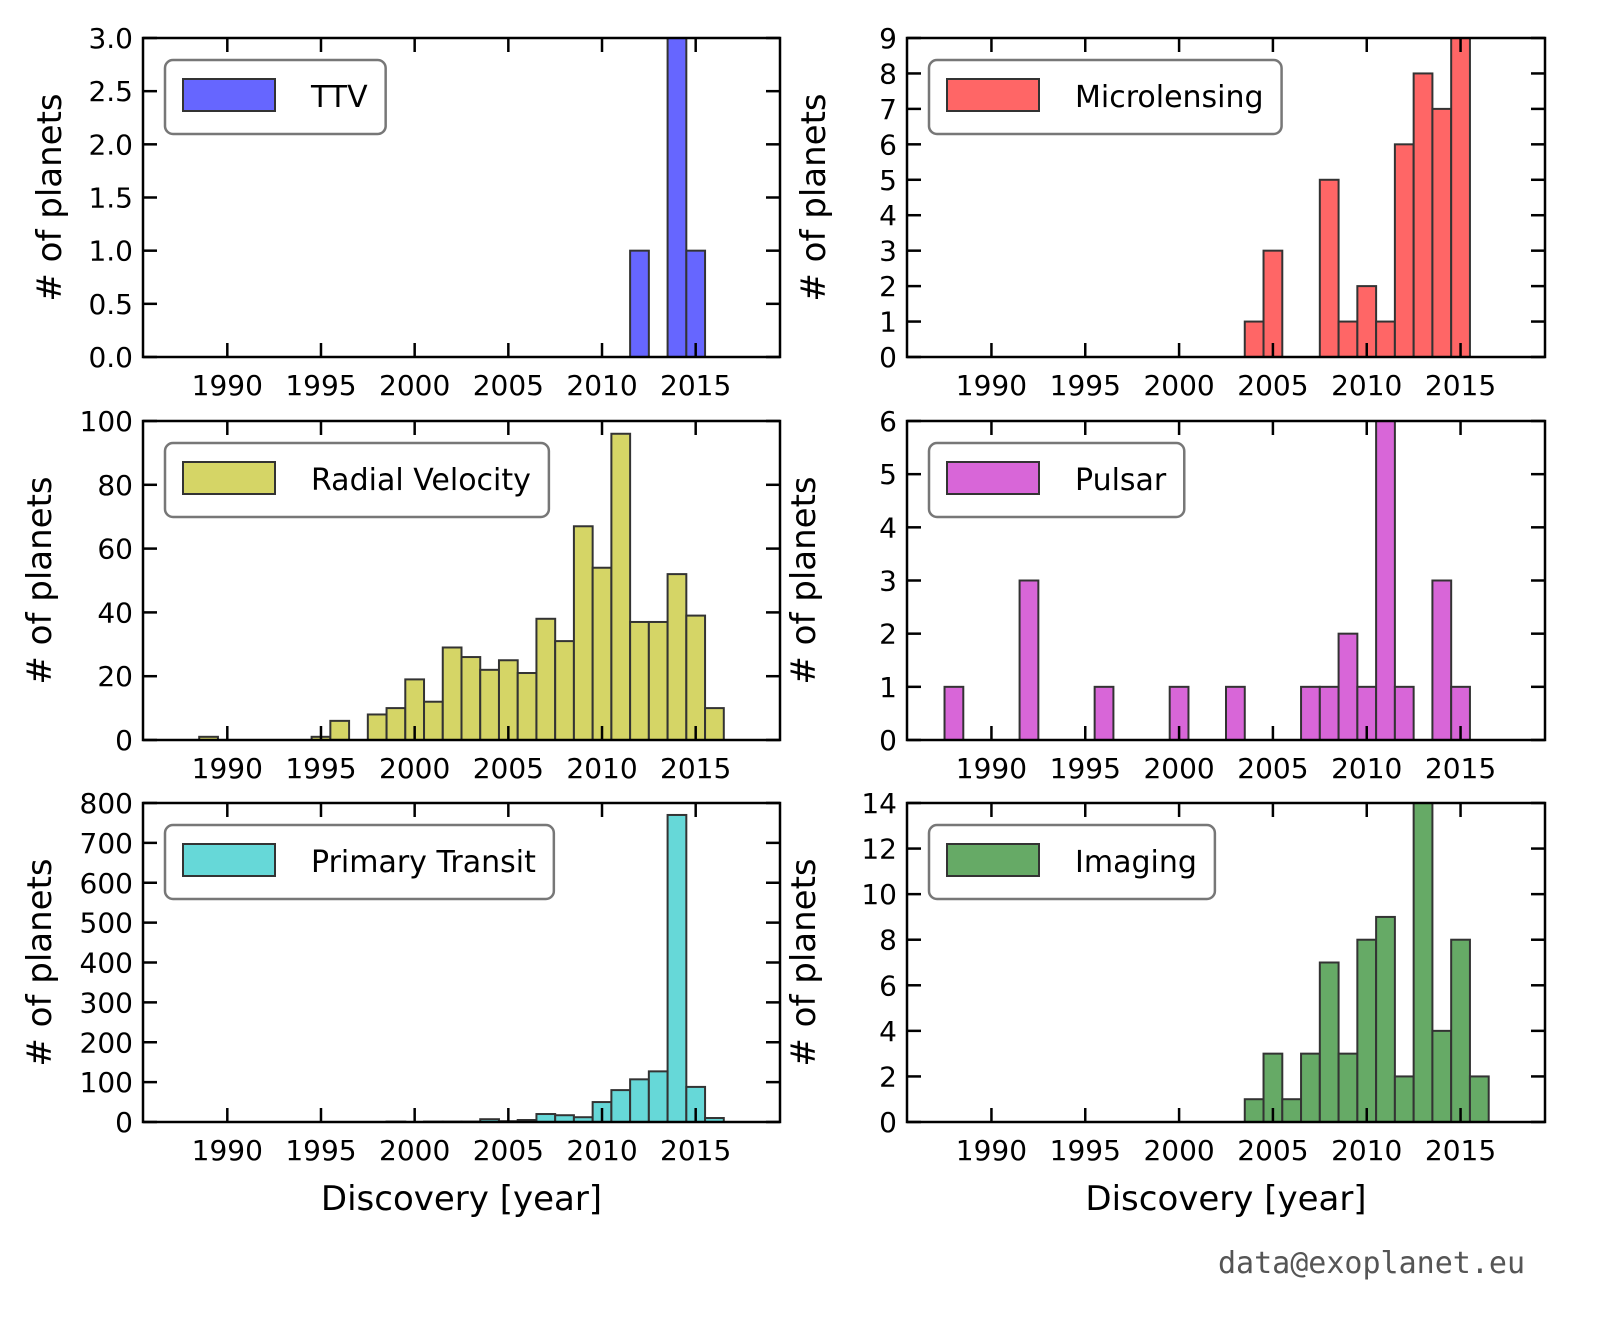  Describe the element at coordinates (879, 894) in the screenshot. I see `y-tick-label: 10` at that location.